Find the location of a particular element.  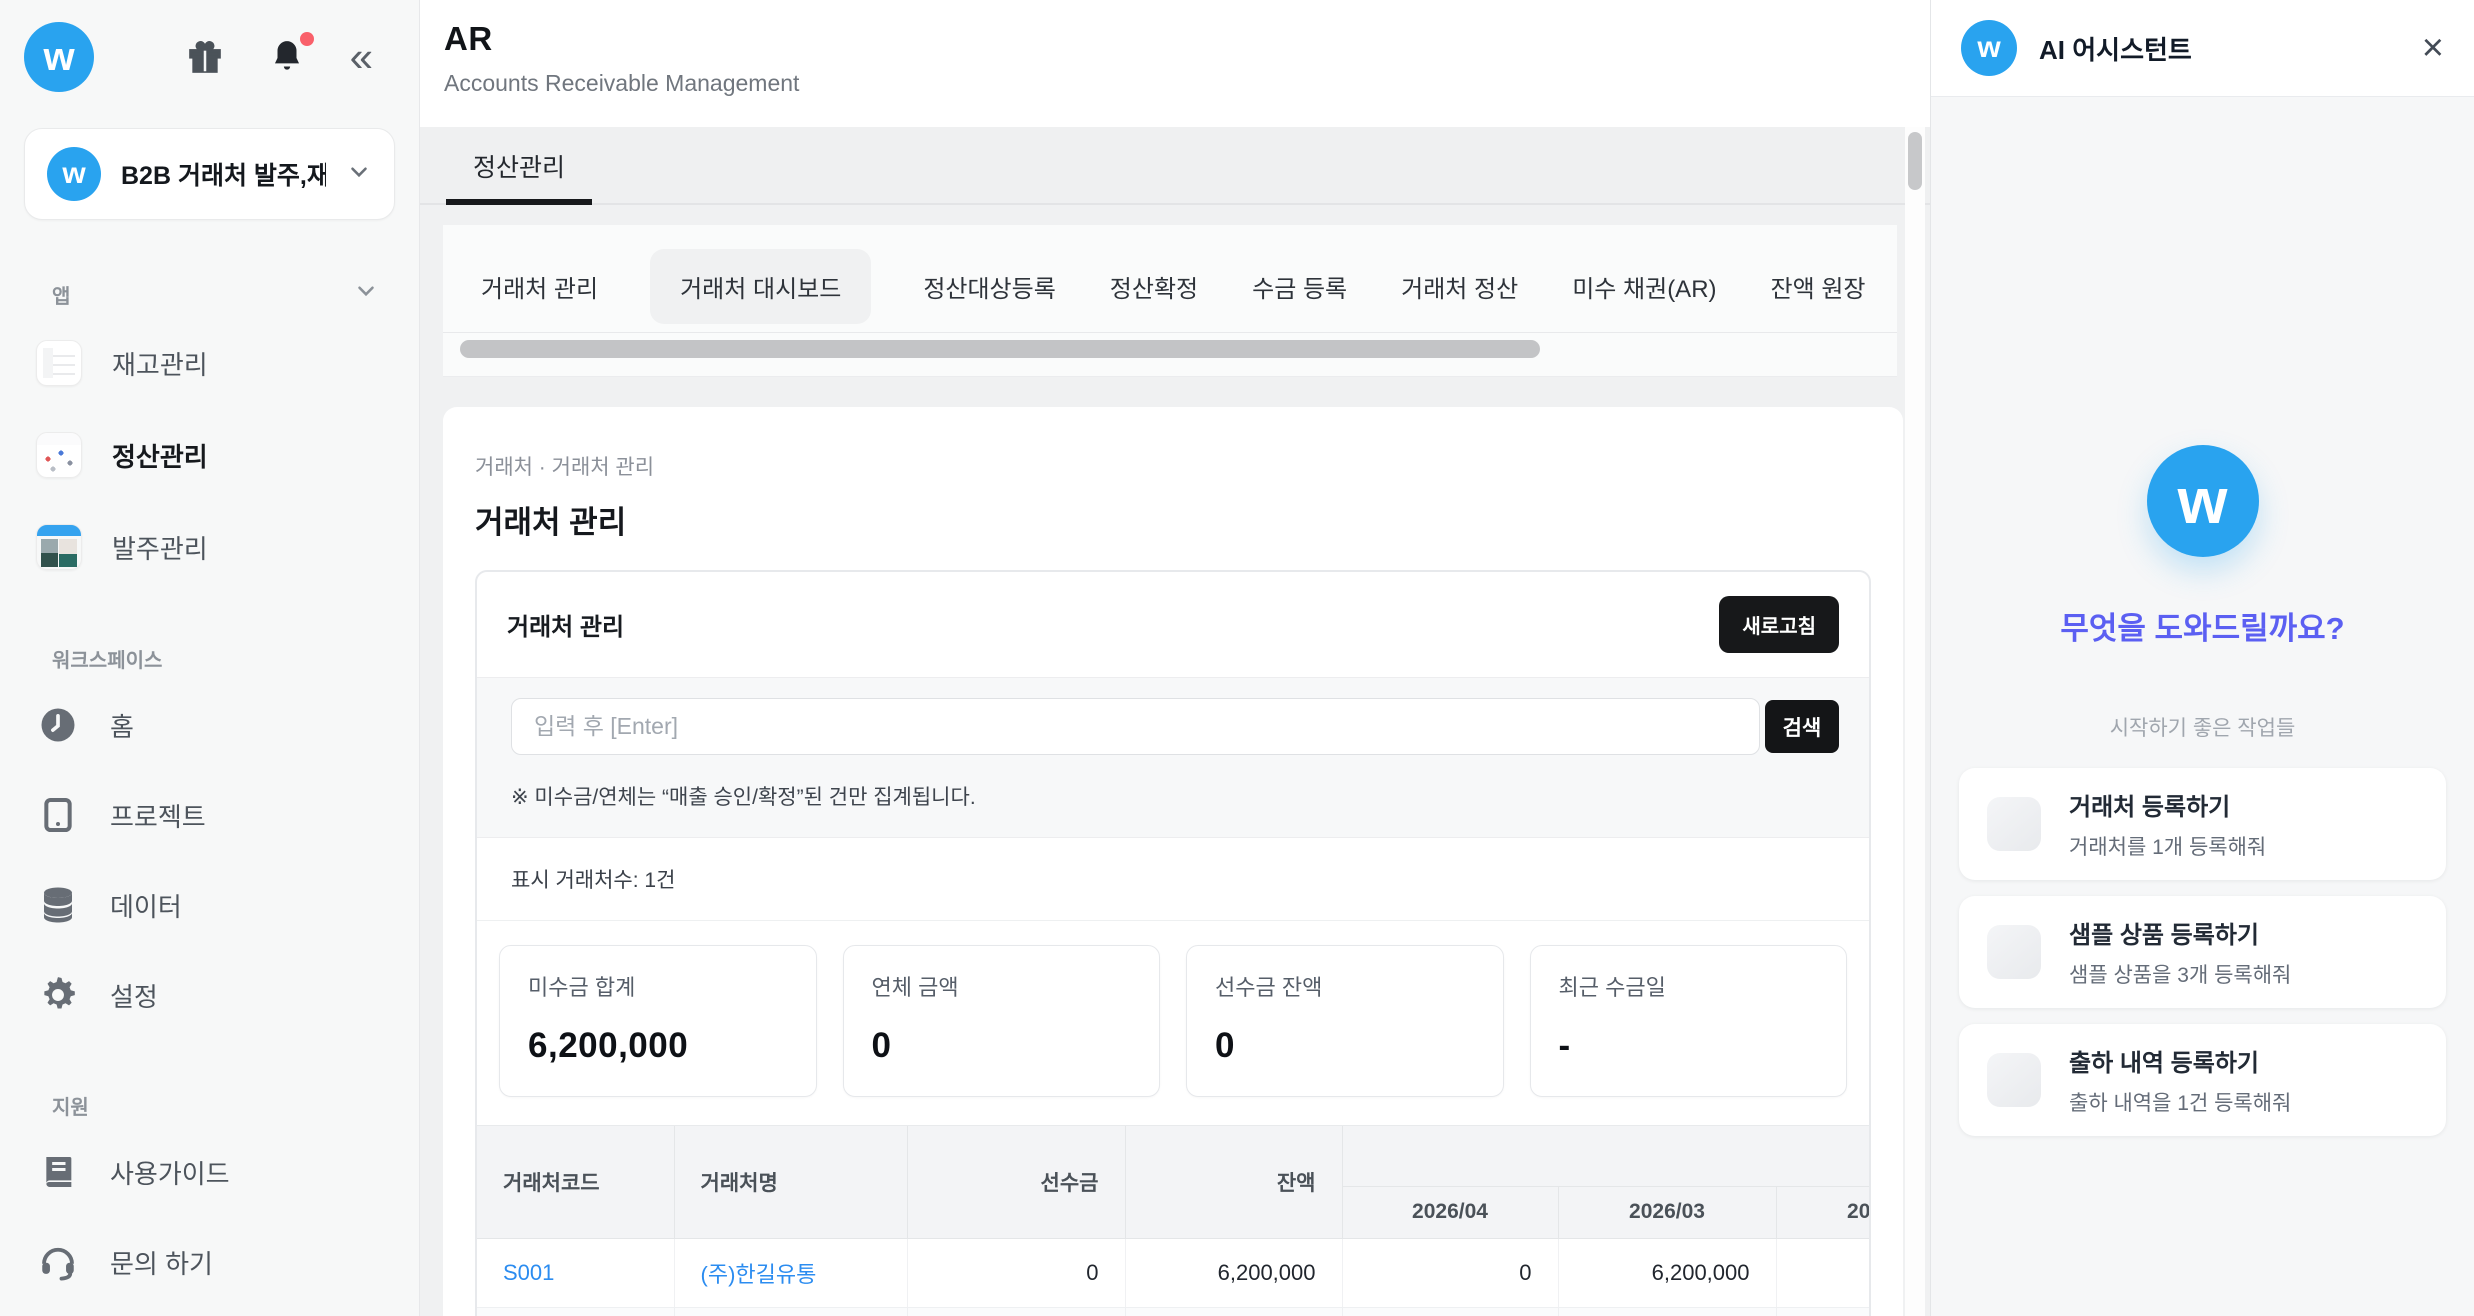

col-header-month-1: 2026/04 is located at coordinates (1450, 1212).